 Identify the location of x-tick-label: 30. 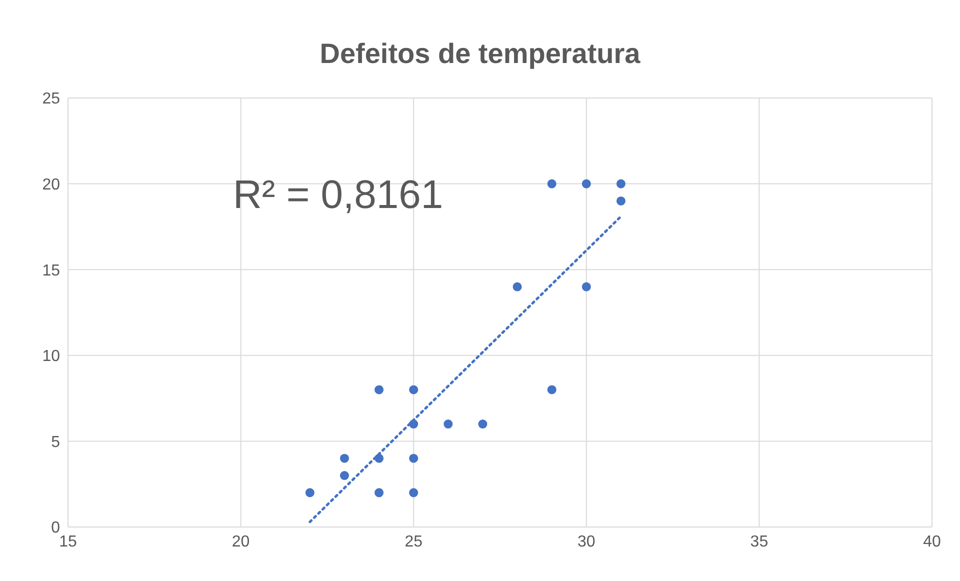
(587, 541).